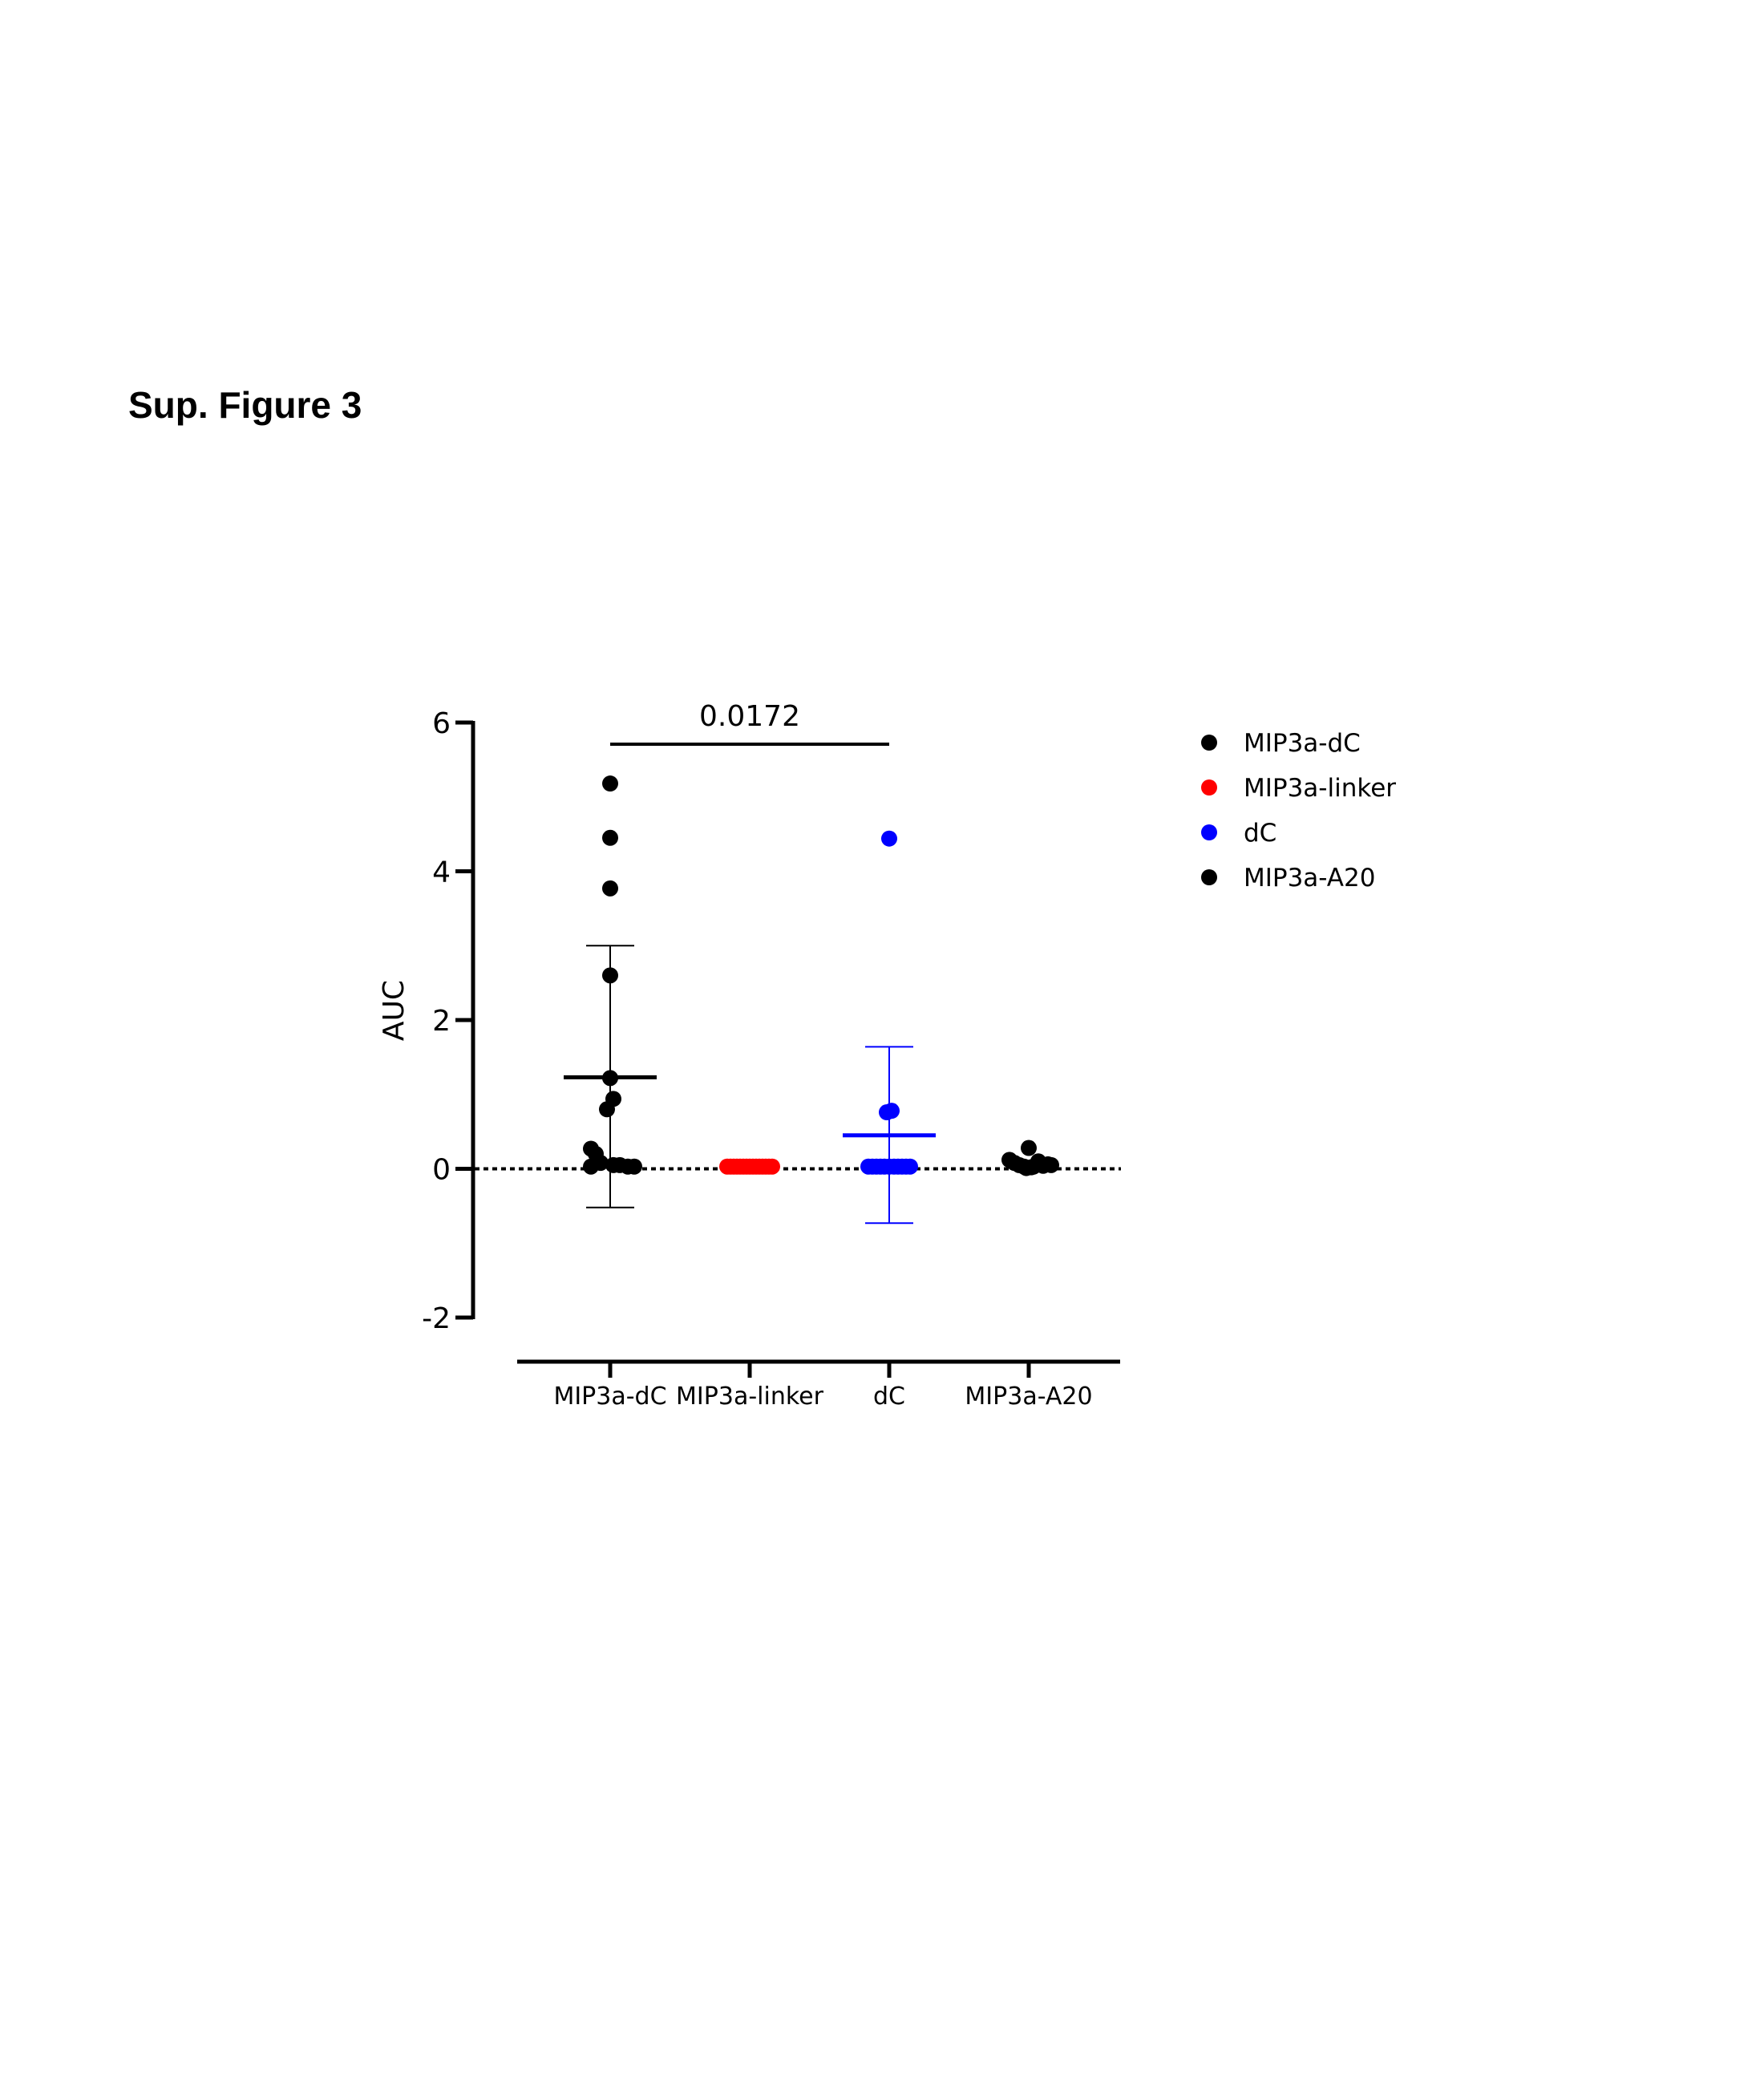 This screenshot has height=2085, width=1764. What do you see at coordinates (889, 1397) in the screenshot?
I see `x-tick-label: dC` at bounding box center [889, 1397].